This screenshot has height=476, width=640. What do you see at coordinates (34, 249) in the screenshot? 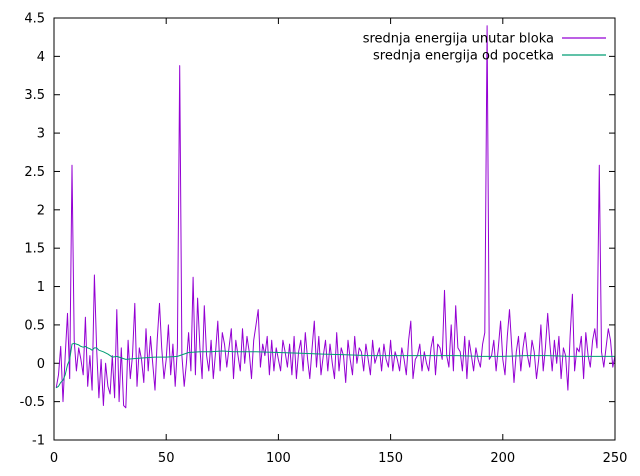
I see `y-tick-label: 1.5` at bounding box center [34, 249].